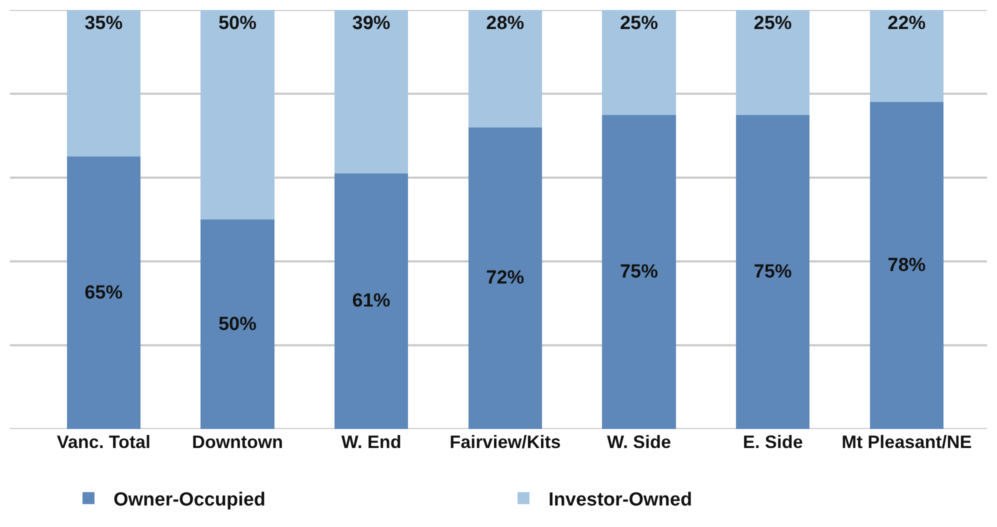  I want to click on data-label: 65%, so click(103, 293).